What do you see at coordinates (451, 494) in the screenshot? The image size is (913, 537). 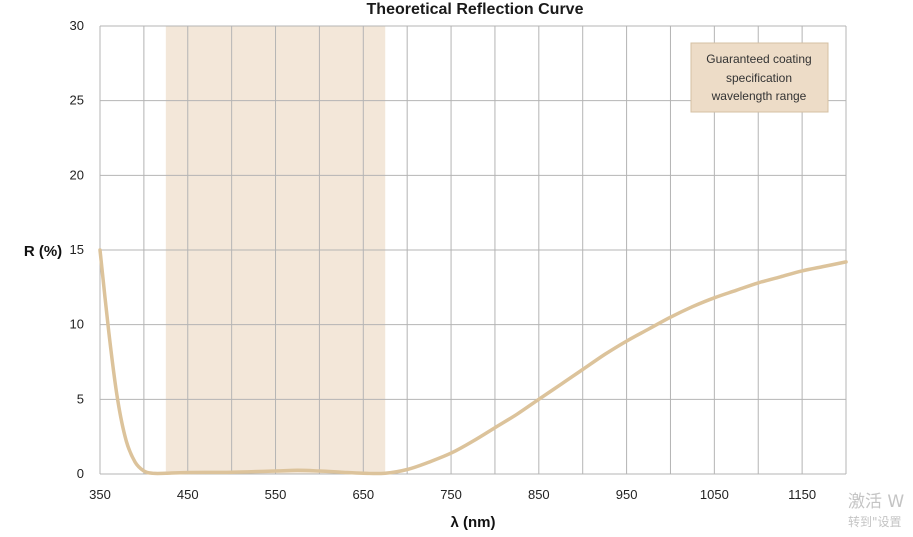 I see `x-tick-label: 750` at bounding box center [451, 494].